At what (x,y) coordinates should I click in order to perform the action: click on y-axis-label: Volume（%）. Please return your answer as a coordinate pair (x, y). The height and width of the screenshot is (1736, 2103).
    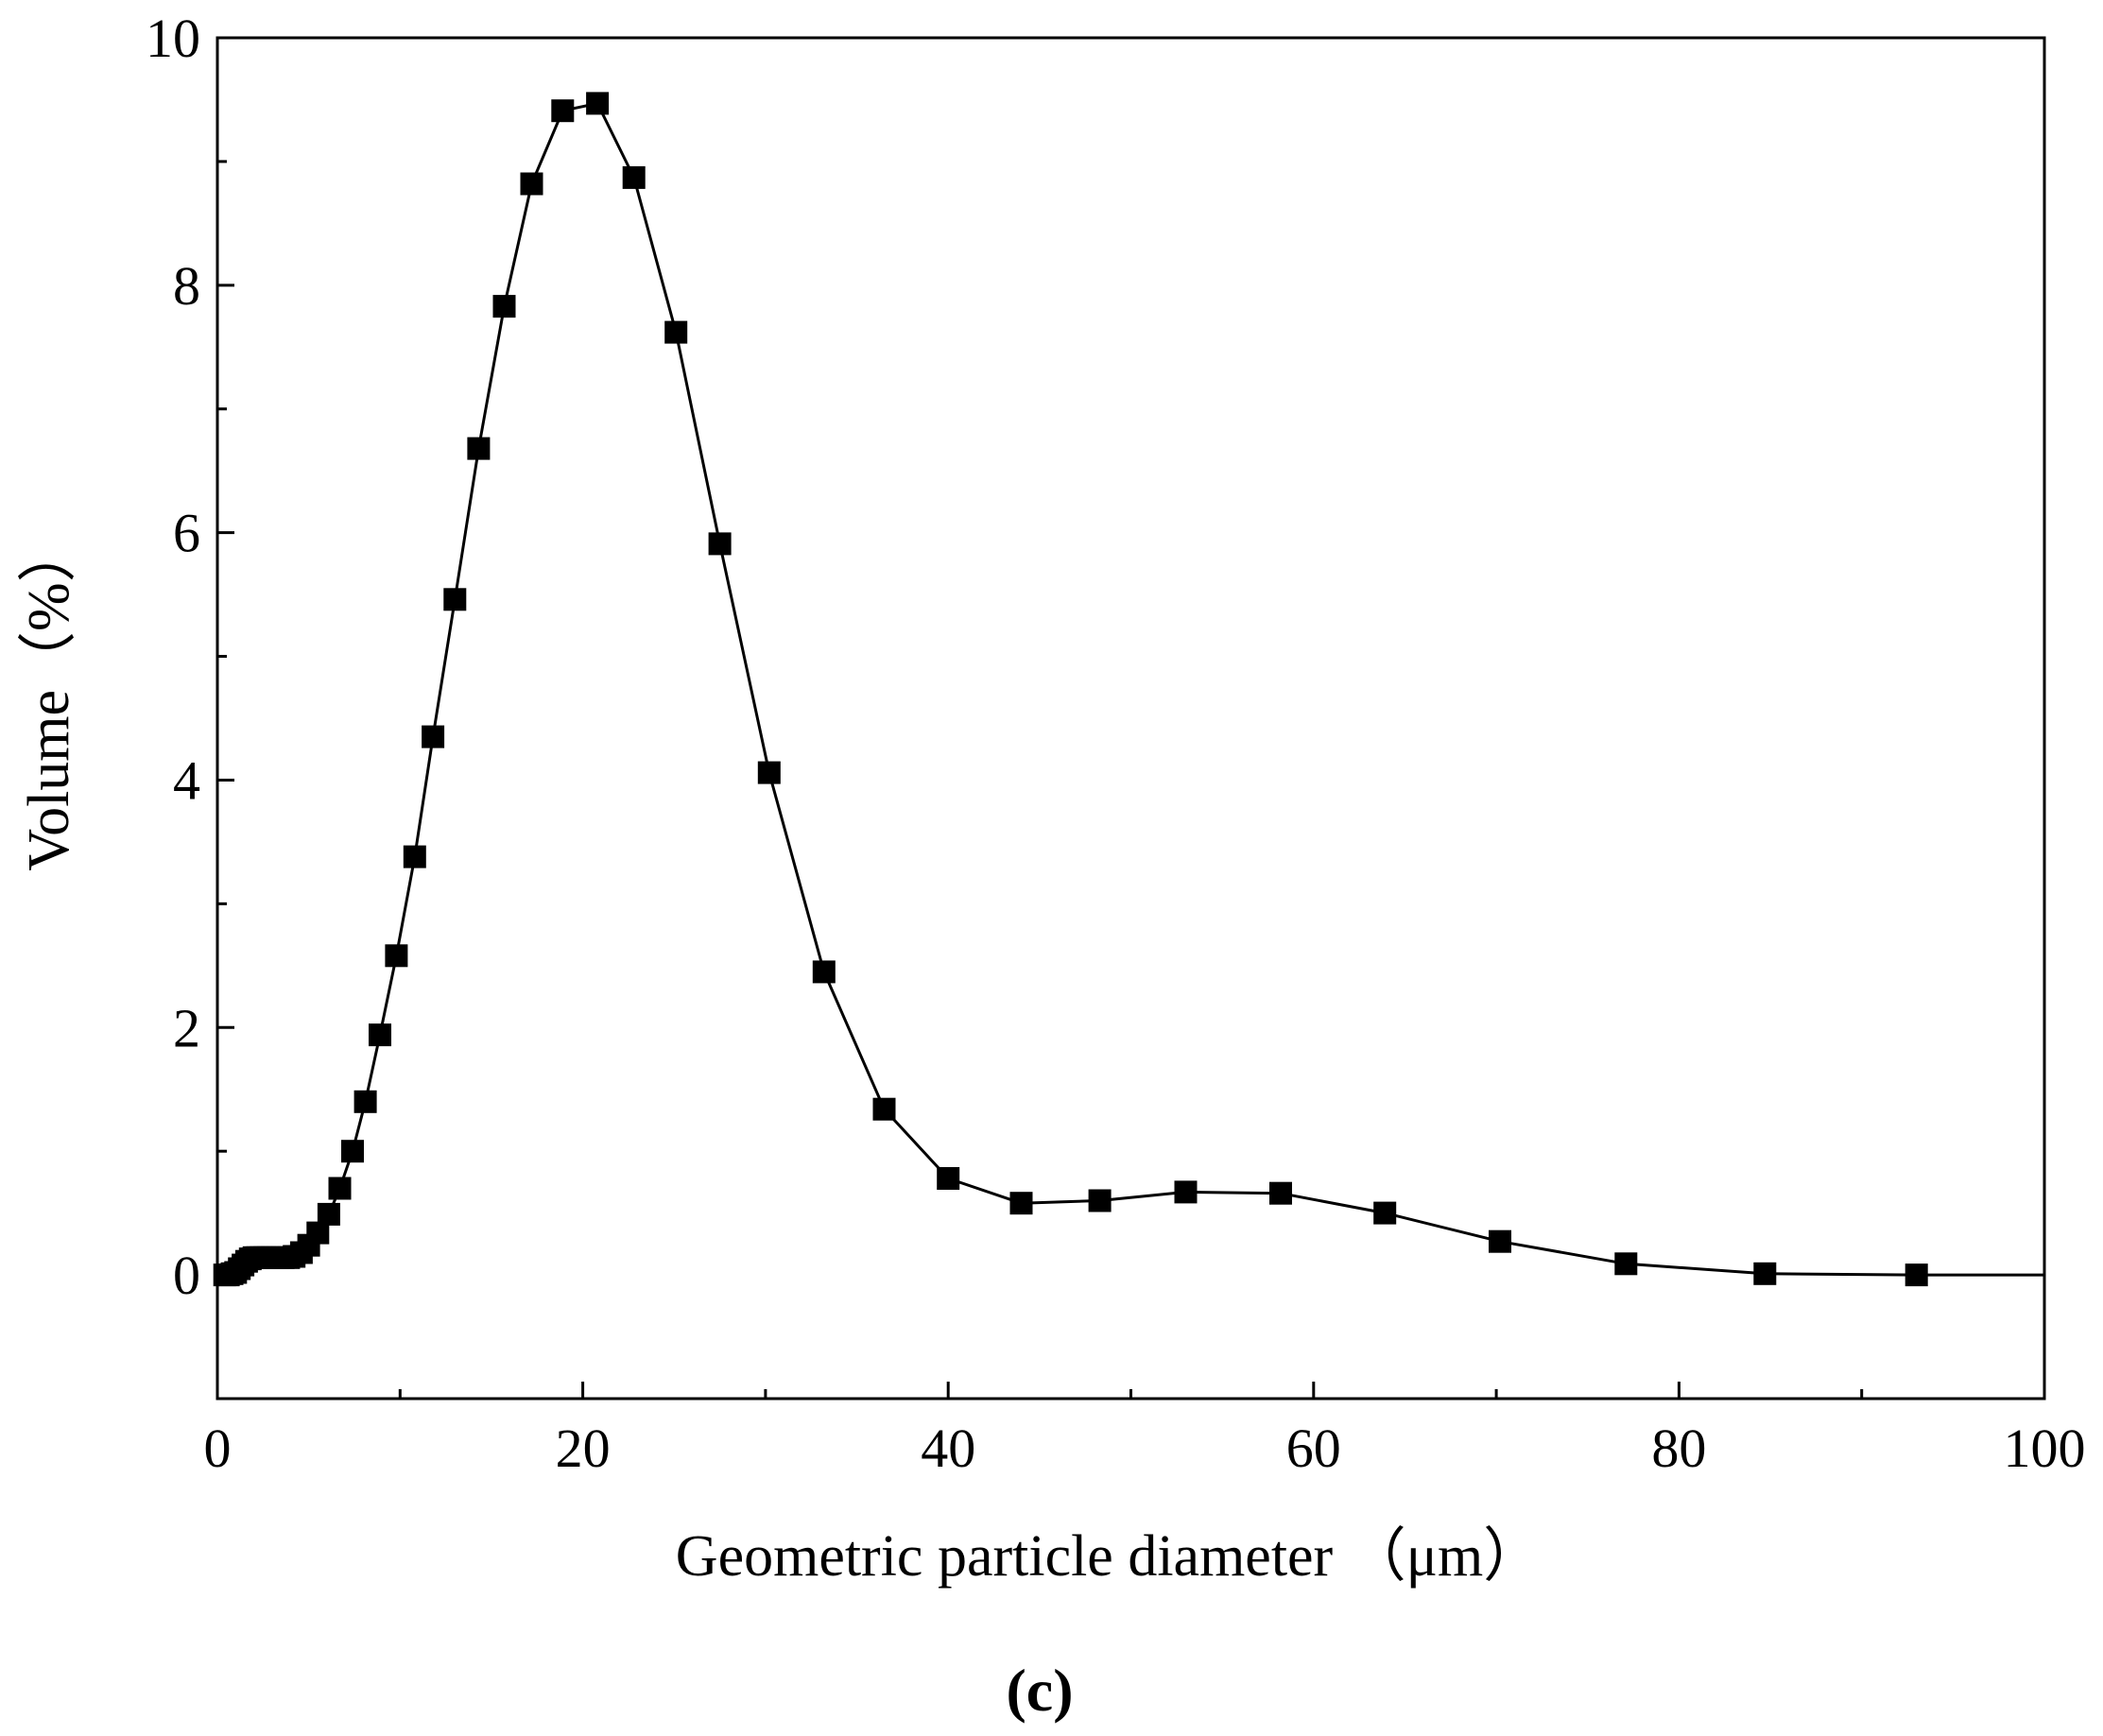
    Looking at the image, I should click on (49, 697).